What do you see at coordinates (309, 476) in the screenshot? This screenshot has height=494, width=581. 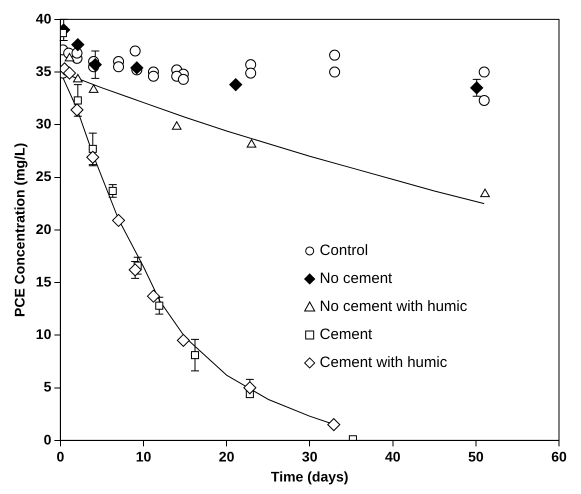 I see `x-axis-title: Time (days)` at bounding box center [309, 476].